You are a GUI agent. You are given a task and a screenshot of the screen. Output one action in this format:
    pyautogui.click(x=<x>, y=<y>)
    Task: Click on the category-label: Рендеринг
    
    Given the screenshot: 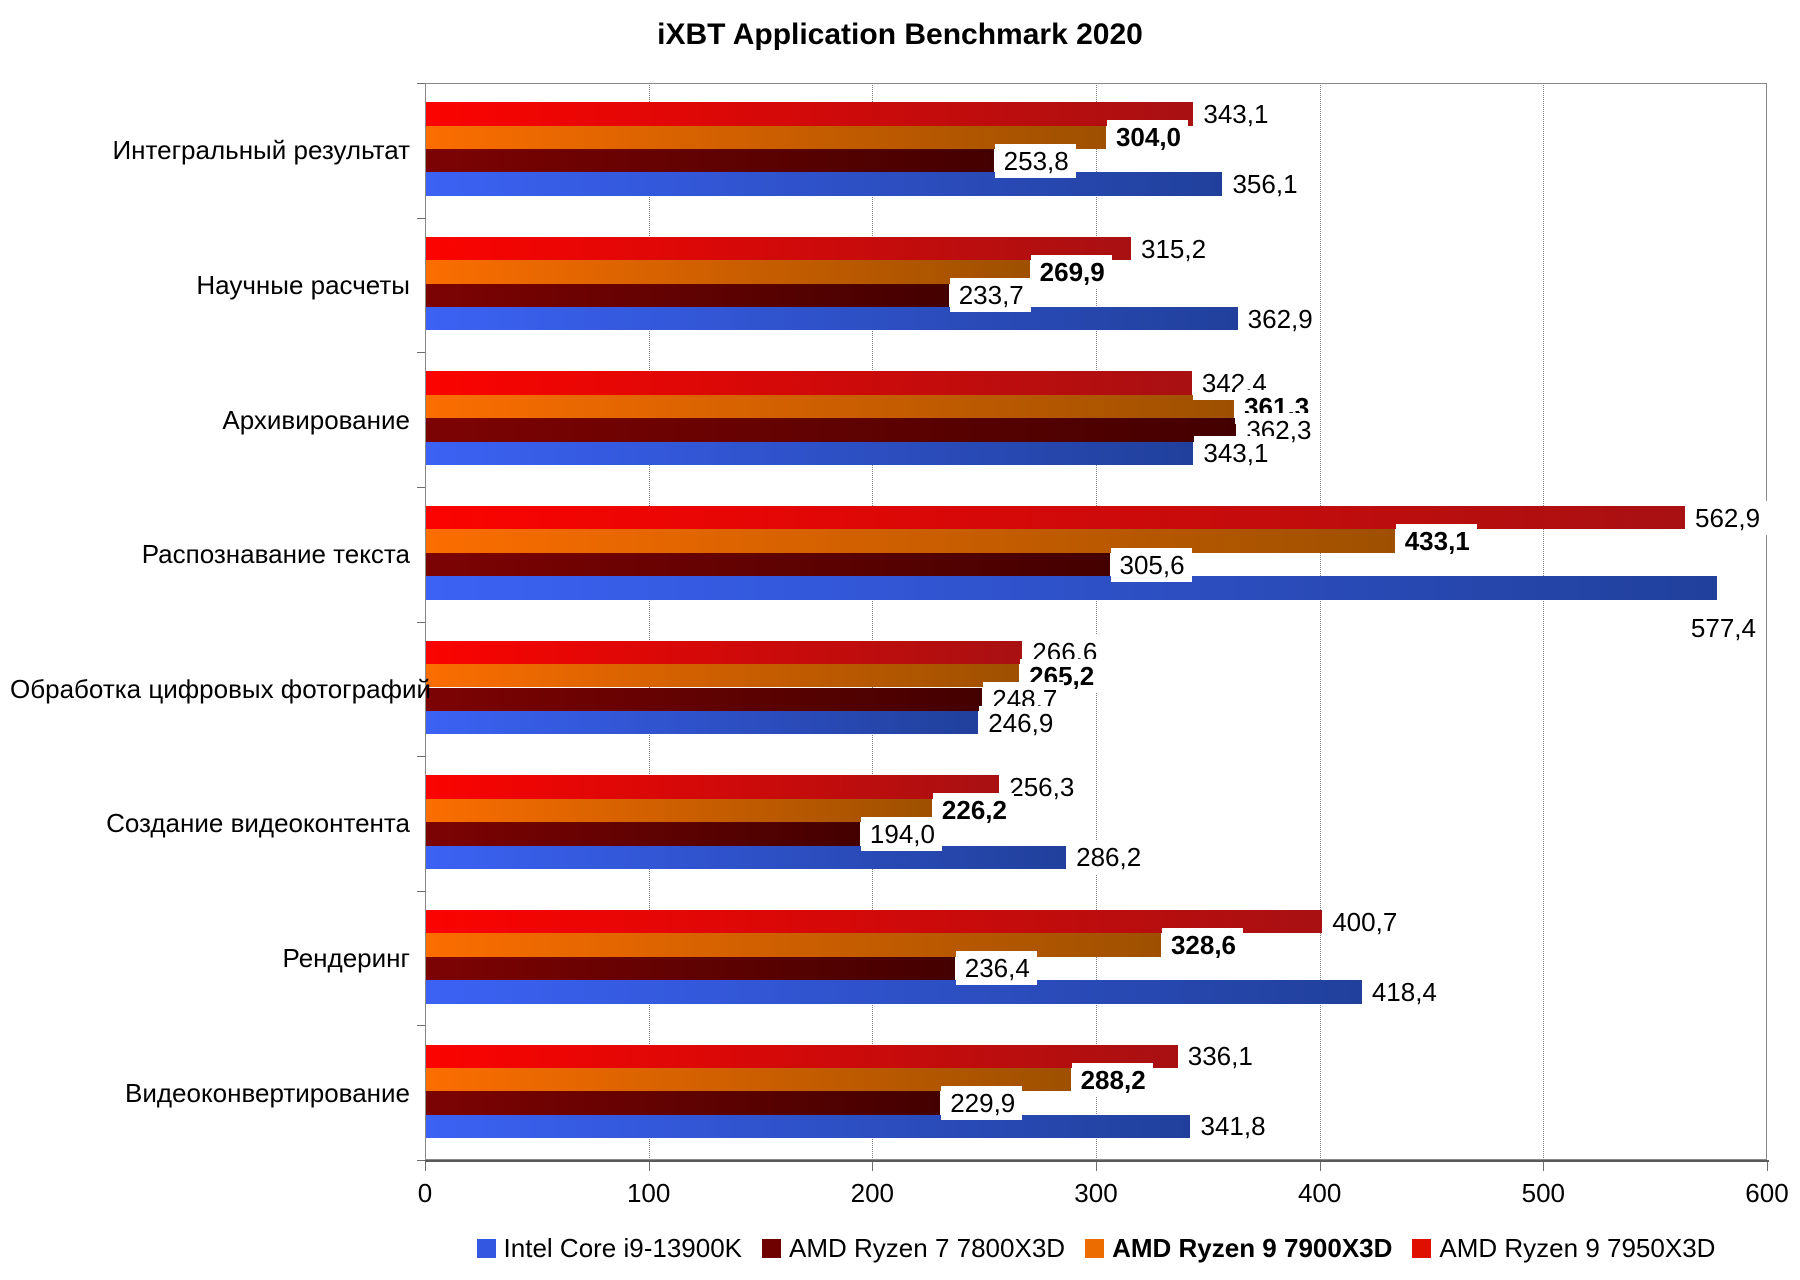 What is the action you would take?
    pyautogui.click(x=346, y=958)
    